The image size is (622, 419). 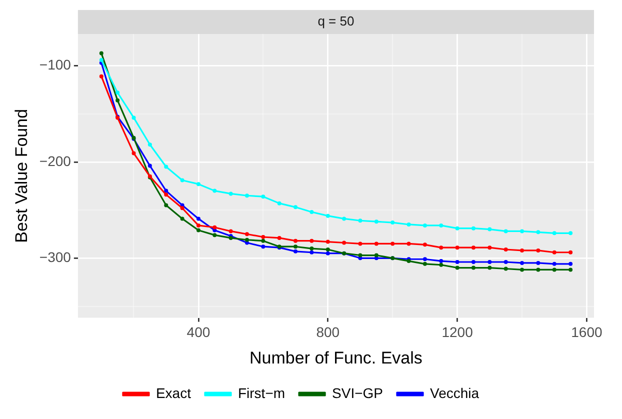 What do you see at coordinates (328, 332) in the screenshot?
I see `x-tick-label: 800` at bounding box center [328, 332].